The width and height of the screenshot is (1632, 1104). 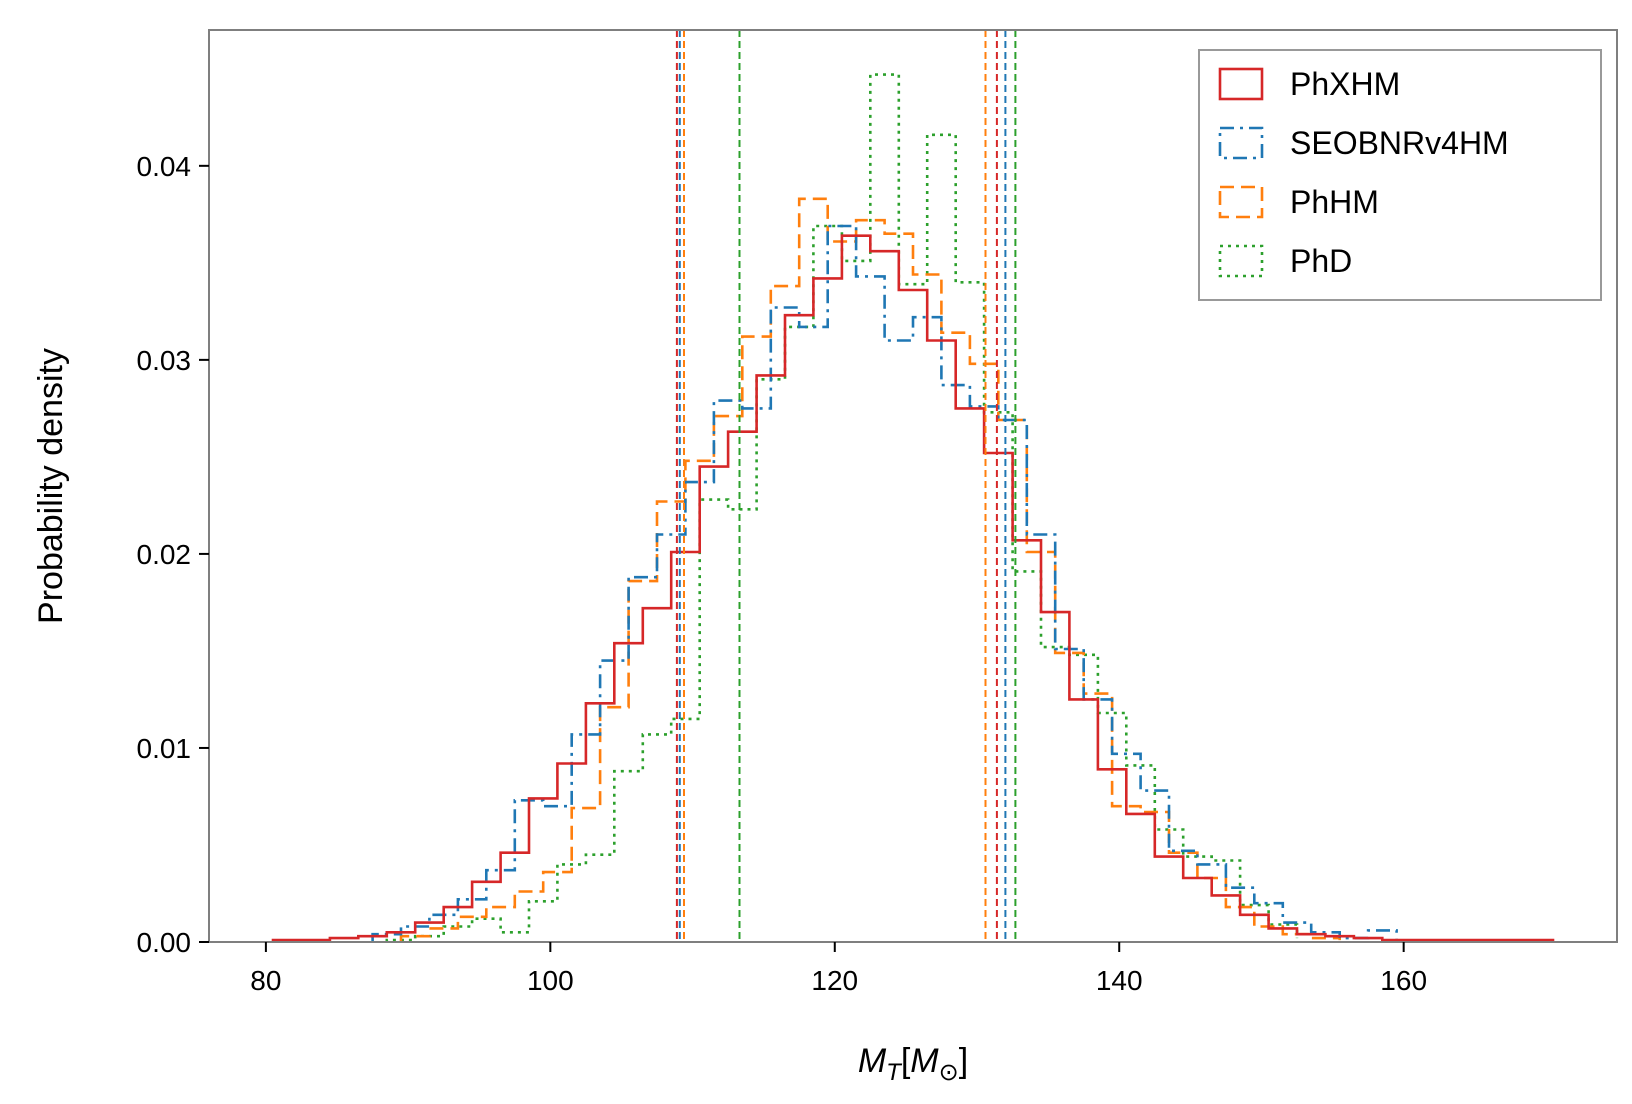 I want to click on y-axis: 0.00 0.01 0.02 0.03 0.04, so click(x=173, y=554).